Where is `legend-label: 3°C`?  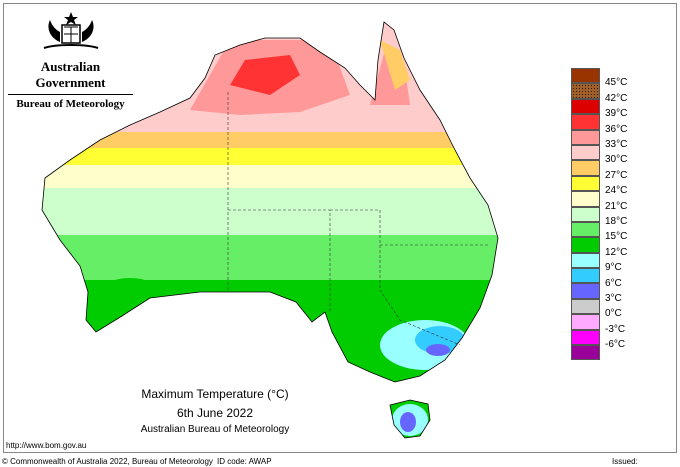
legend-label: 3°C is located at coordinates (613, 298).